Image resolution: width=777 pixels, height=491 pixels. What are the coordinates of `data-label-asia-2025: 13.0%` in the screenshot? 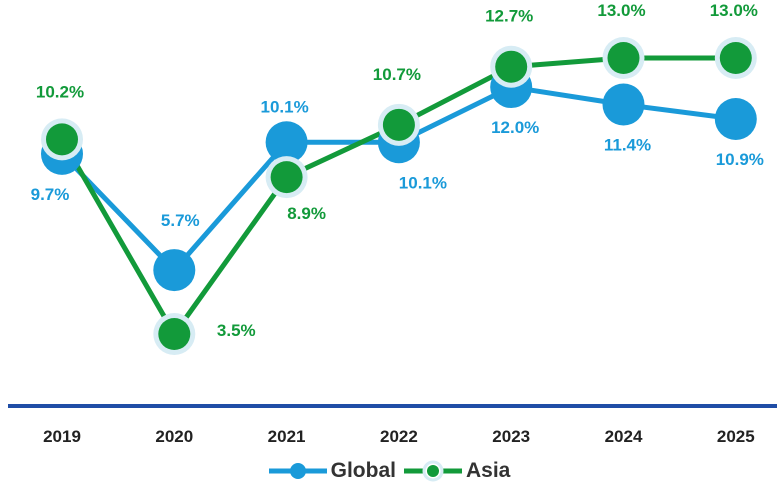 It's located at (734, 10).